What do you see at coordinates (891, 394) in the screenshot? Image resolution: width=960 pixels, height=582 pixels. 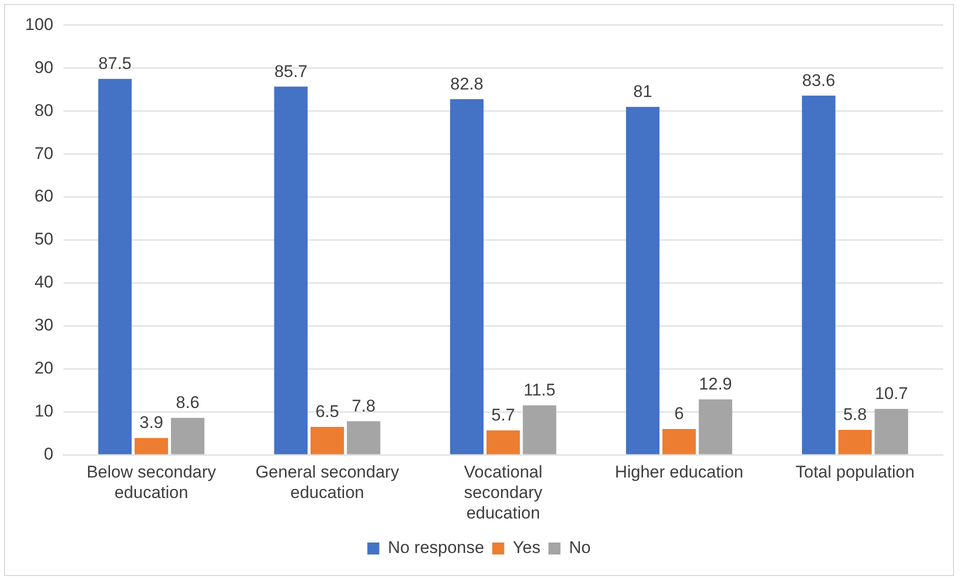 I see `data-label: 10.7` at bounding box center [891, 394].